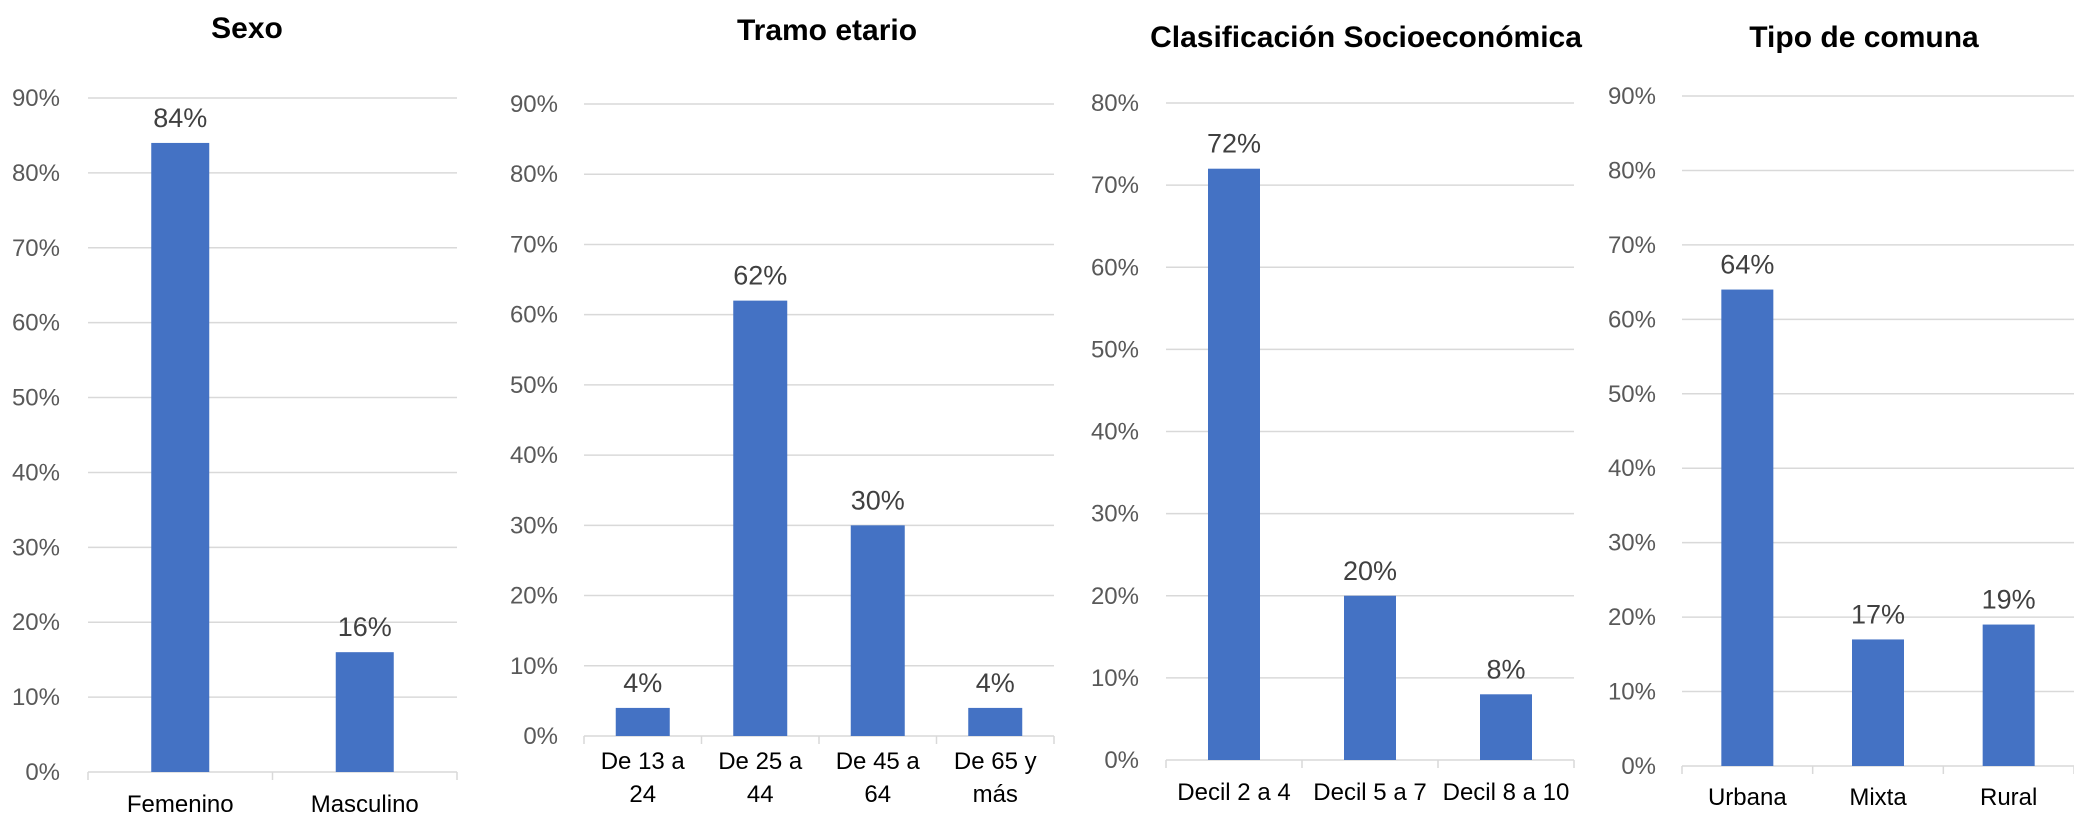  I want to click on category-label: más, so click(995, 794).